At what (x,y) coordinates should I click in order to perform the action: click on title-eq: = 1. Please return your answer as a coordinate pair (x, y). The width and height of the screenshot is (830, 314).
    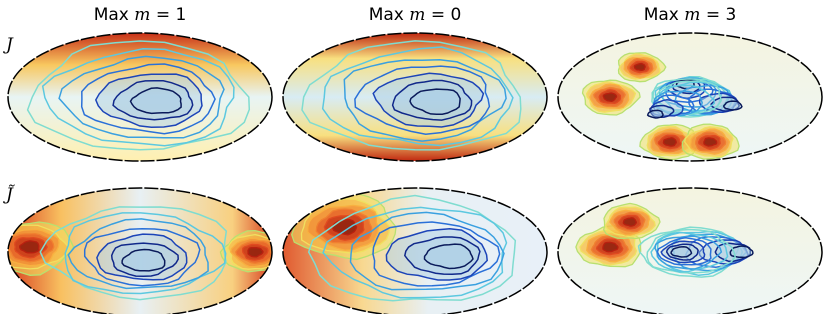
    Looking at the image, I should click on (171, 15).